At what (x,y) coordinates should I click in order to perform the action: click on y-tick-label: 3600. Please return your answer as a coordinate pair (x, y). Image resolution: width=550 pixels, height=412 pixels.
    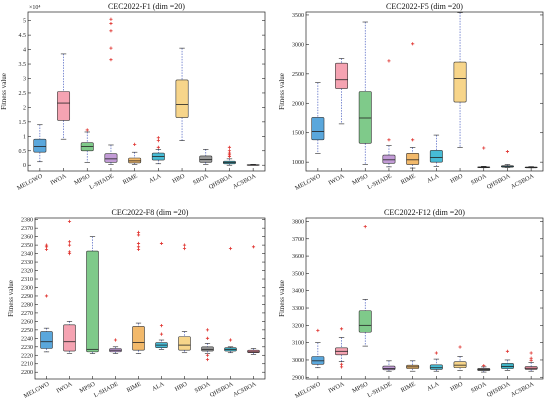
    Looking at the image, I should click on (298, 257).